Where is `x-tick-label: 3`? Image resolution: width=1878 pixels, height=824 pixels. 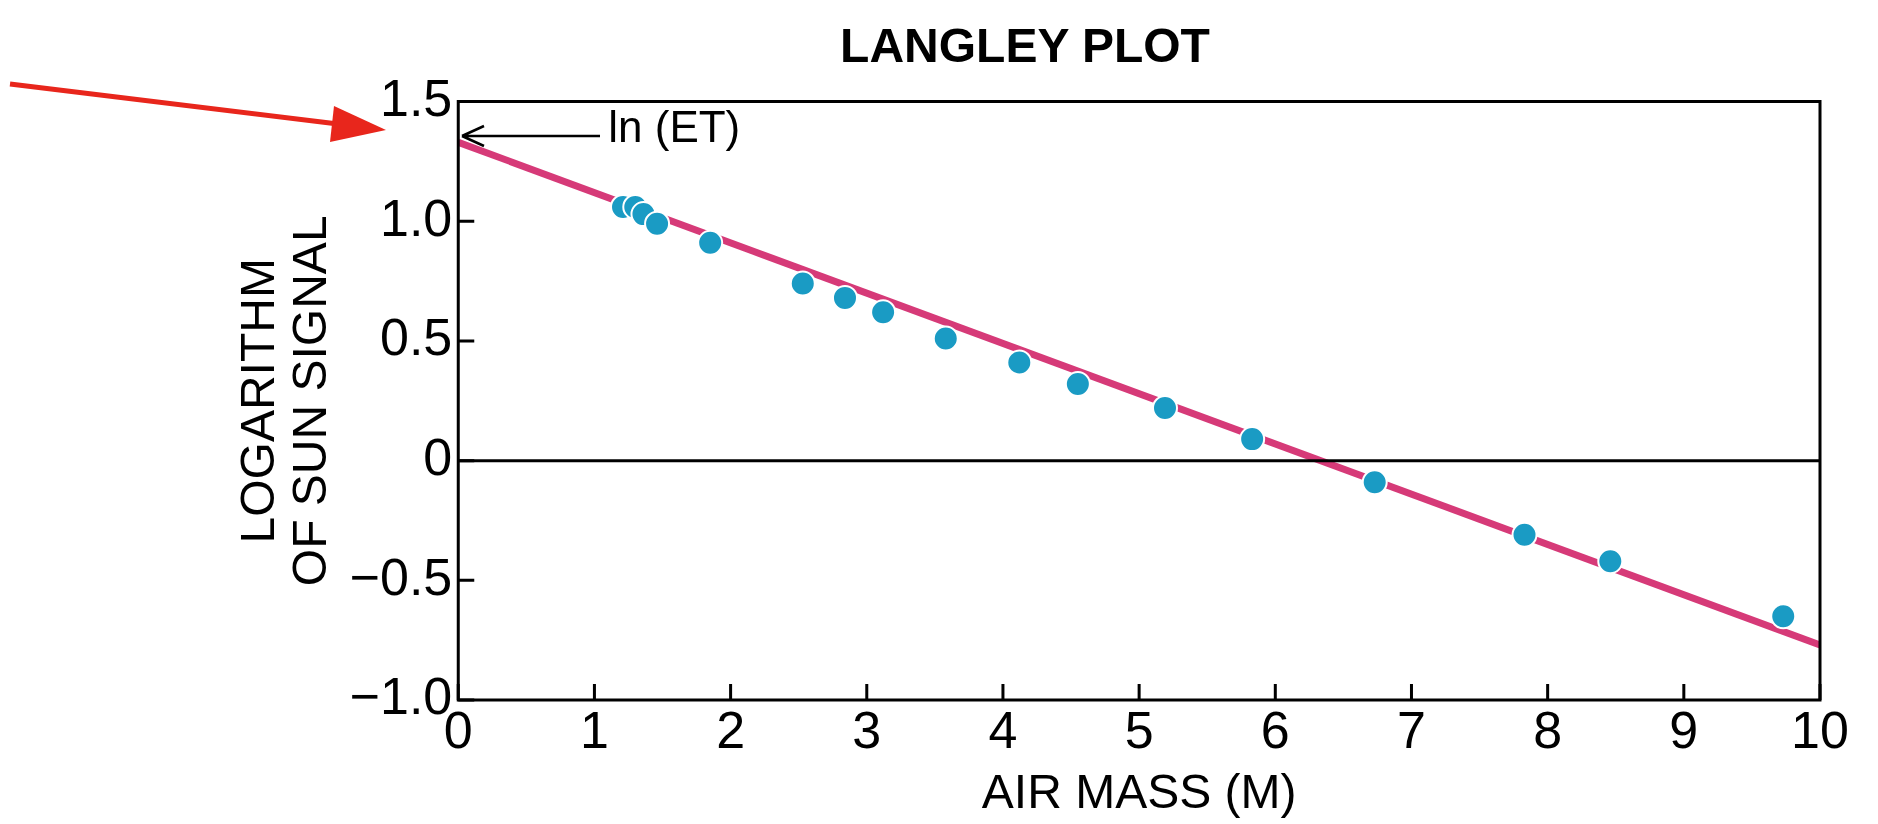 x-tick-label: 3 is located at coordinates (867, 729).